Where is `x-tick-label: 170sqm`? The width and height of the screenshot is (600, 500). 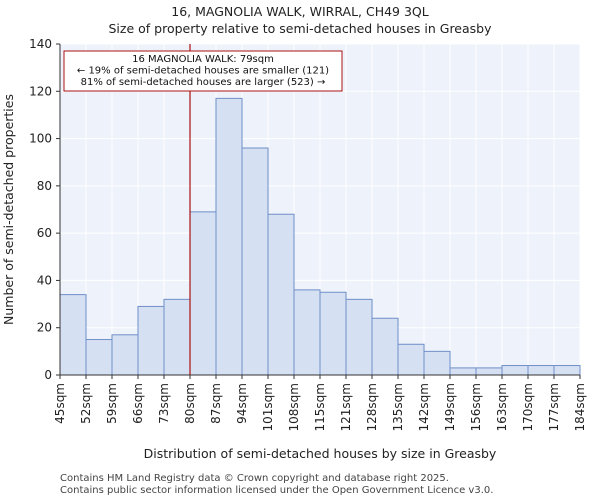
x-tick-label: 170sqm is located at coordinates (528, 407).